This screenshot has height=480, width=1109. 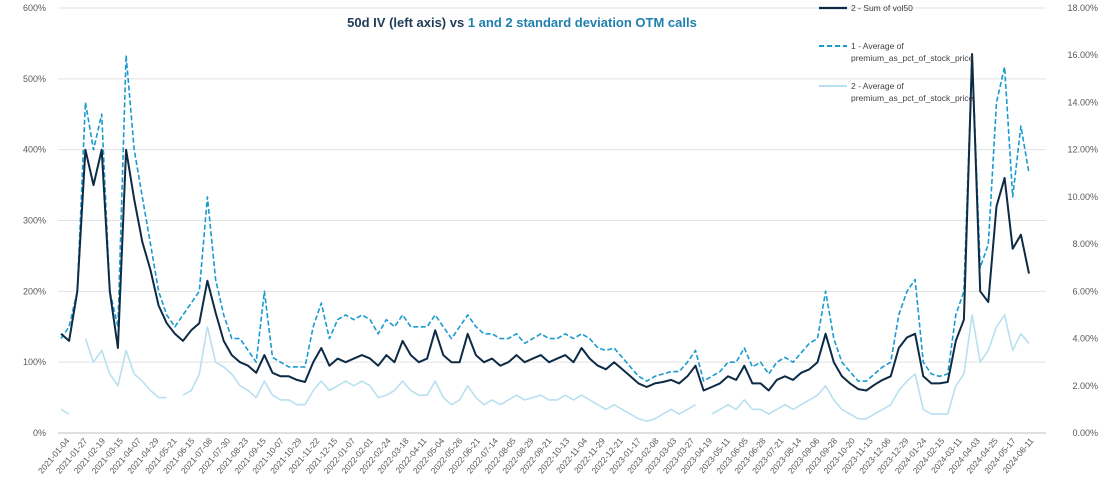 What do you see at coordinates (1085, 244) in the screenshot?
I see `y-right-tick-label: 8.00%` at bounding box center [1085, 244].